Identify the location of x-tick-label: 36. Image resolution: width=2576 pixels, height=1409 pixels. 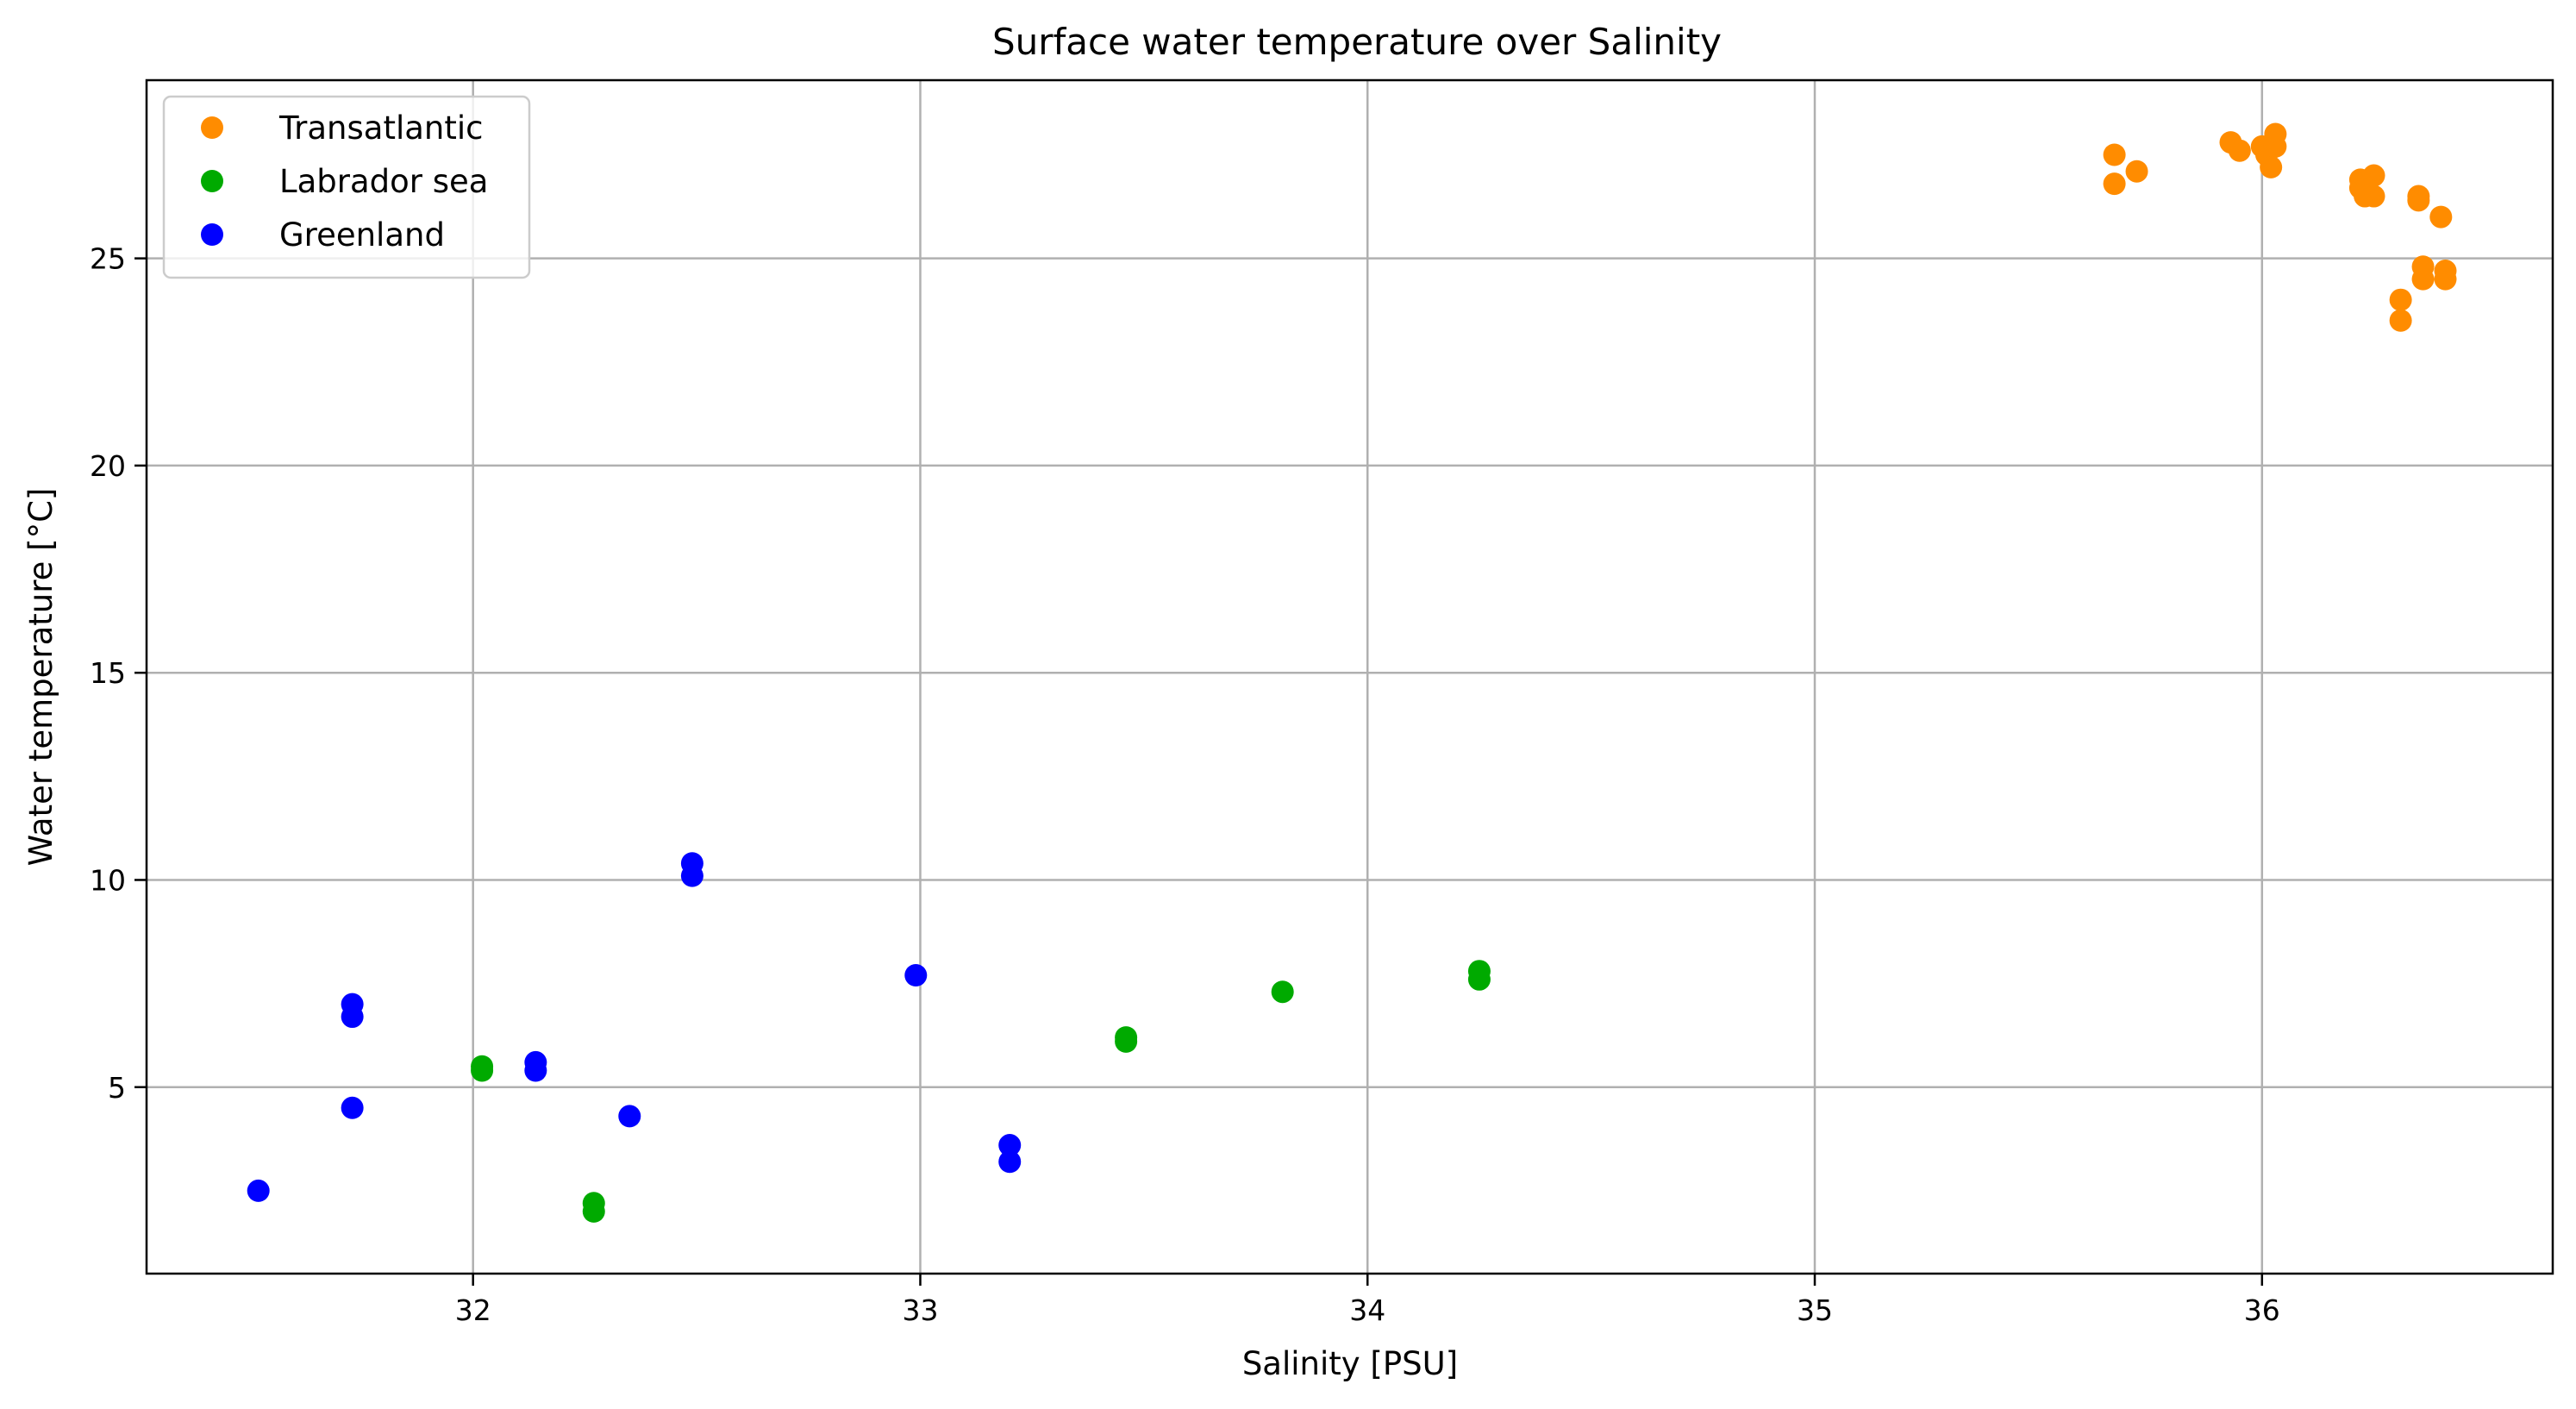
(2262, 1310).